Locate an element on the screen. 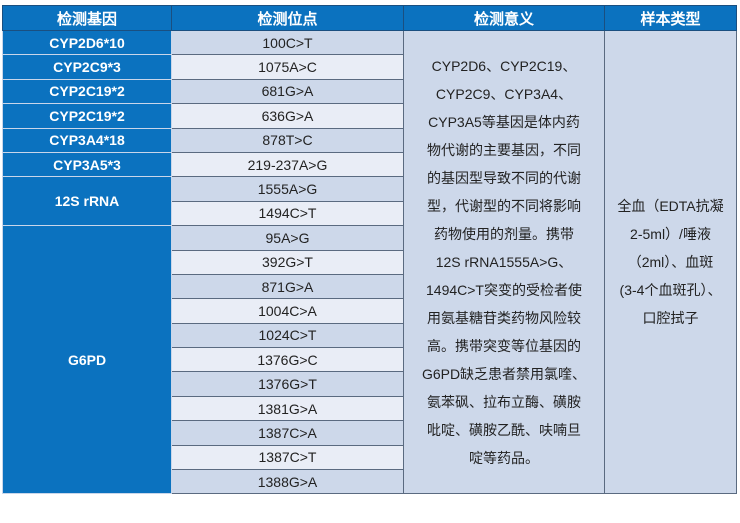  significance-line: 的基因型导致不同的代谢 is located at coordinates (504, 178).